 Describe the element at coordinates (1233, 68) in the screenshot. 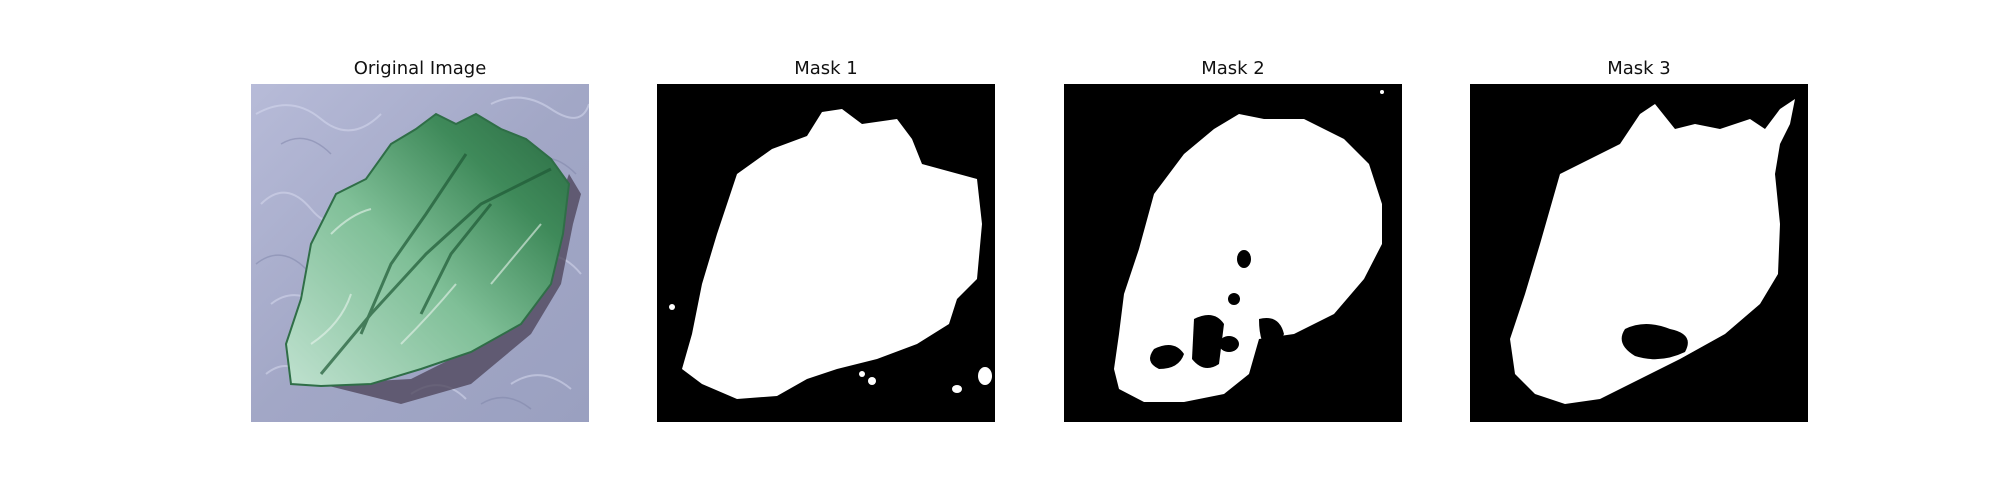

I see `mask-2-title: Mask 2` at that location.